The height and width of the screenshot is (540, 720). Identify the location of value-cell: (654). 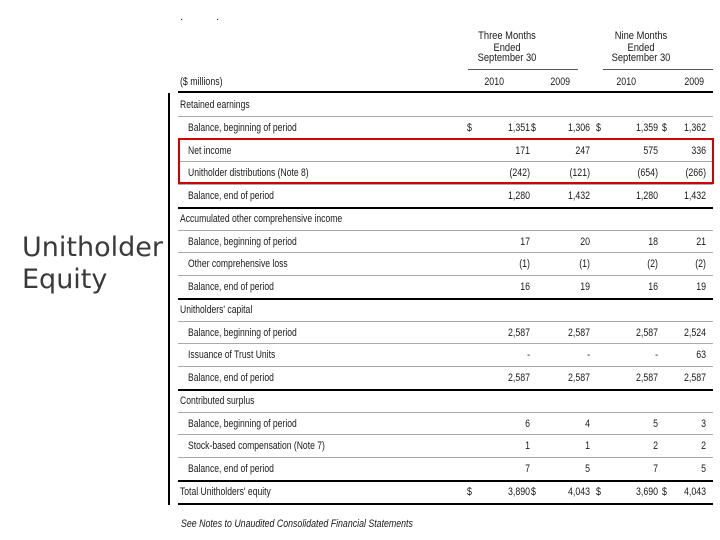
(647, 173).